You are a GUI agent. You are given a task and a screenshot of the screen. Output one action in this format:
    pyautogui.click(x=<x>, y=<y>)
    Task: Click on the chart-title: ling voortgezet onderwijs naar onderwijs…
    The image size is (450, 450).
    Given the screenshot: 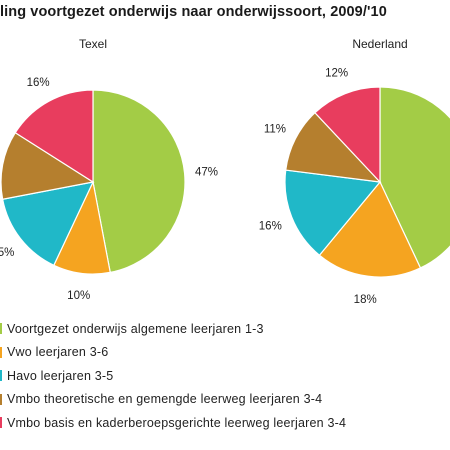 What is the action you would take?
    pyautogui.click(x=193, y=12)
    